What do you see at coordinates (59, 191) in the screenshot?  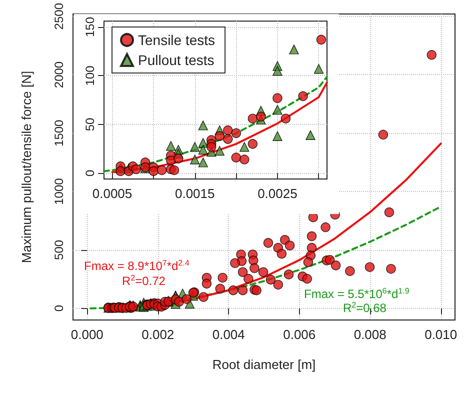 I see `y-tick-label: 1000` at bounding box center [59, 191].